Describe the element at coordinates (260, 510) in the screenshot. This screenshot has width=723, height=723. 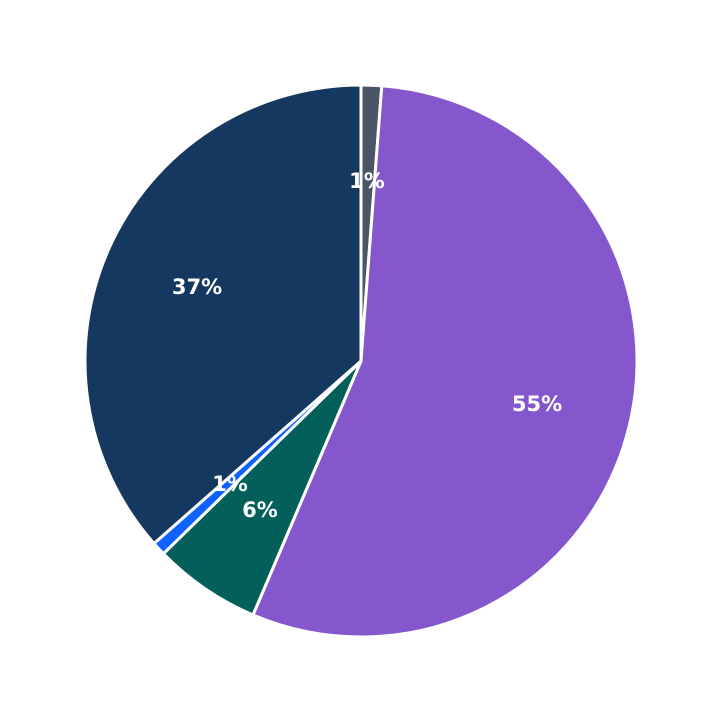
I see `slice-label: 6%` at that location.